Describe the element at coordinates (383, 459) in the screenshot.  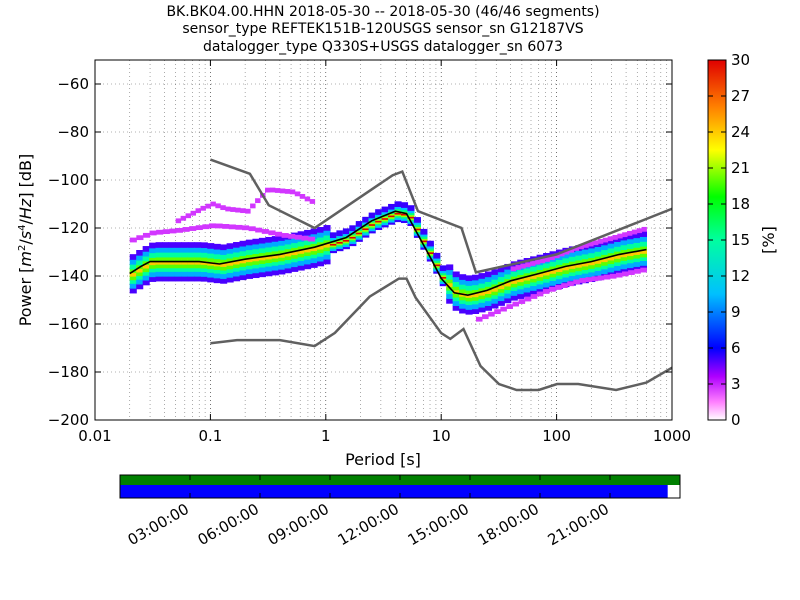
I see `x-axis-label: Period [s]` at that location.